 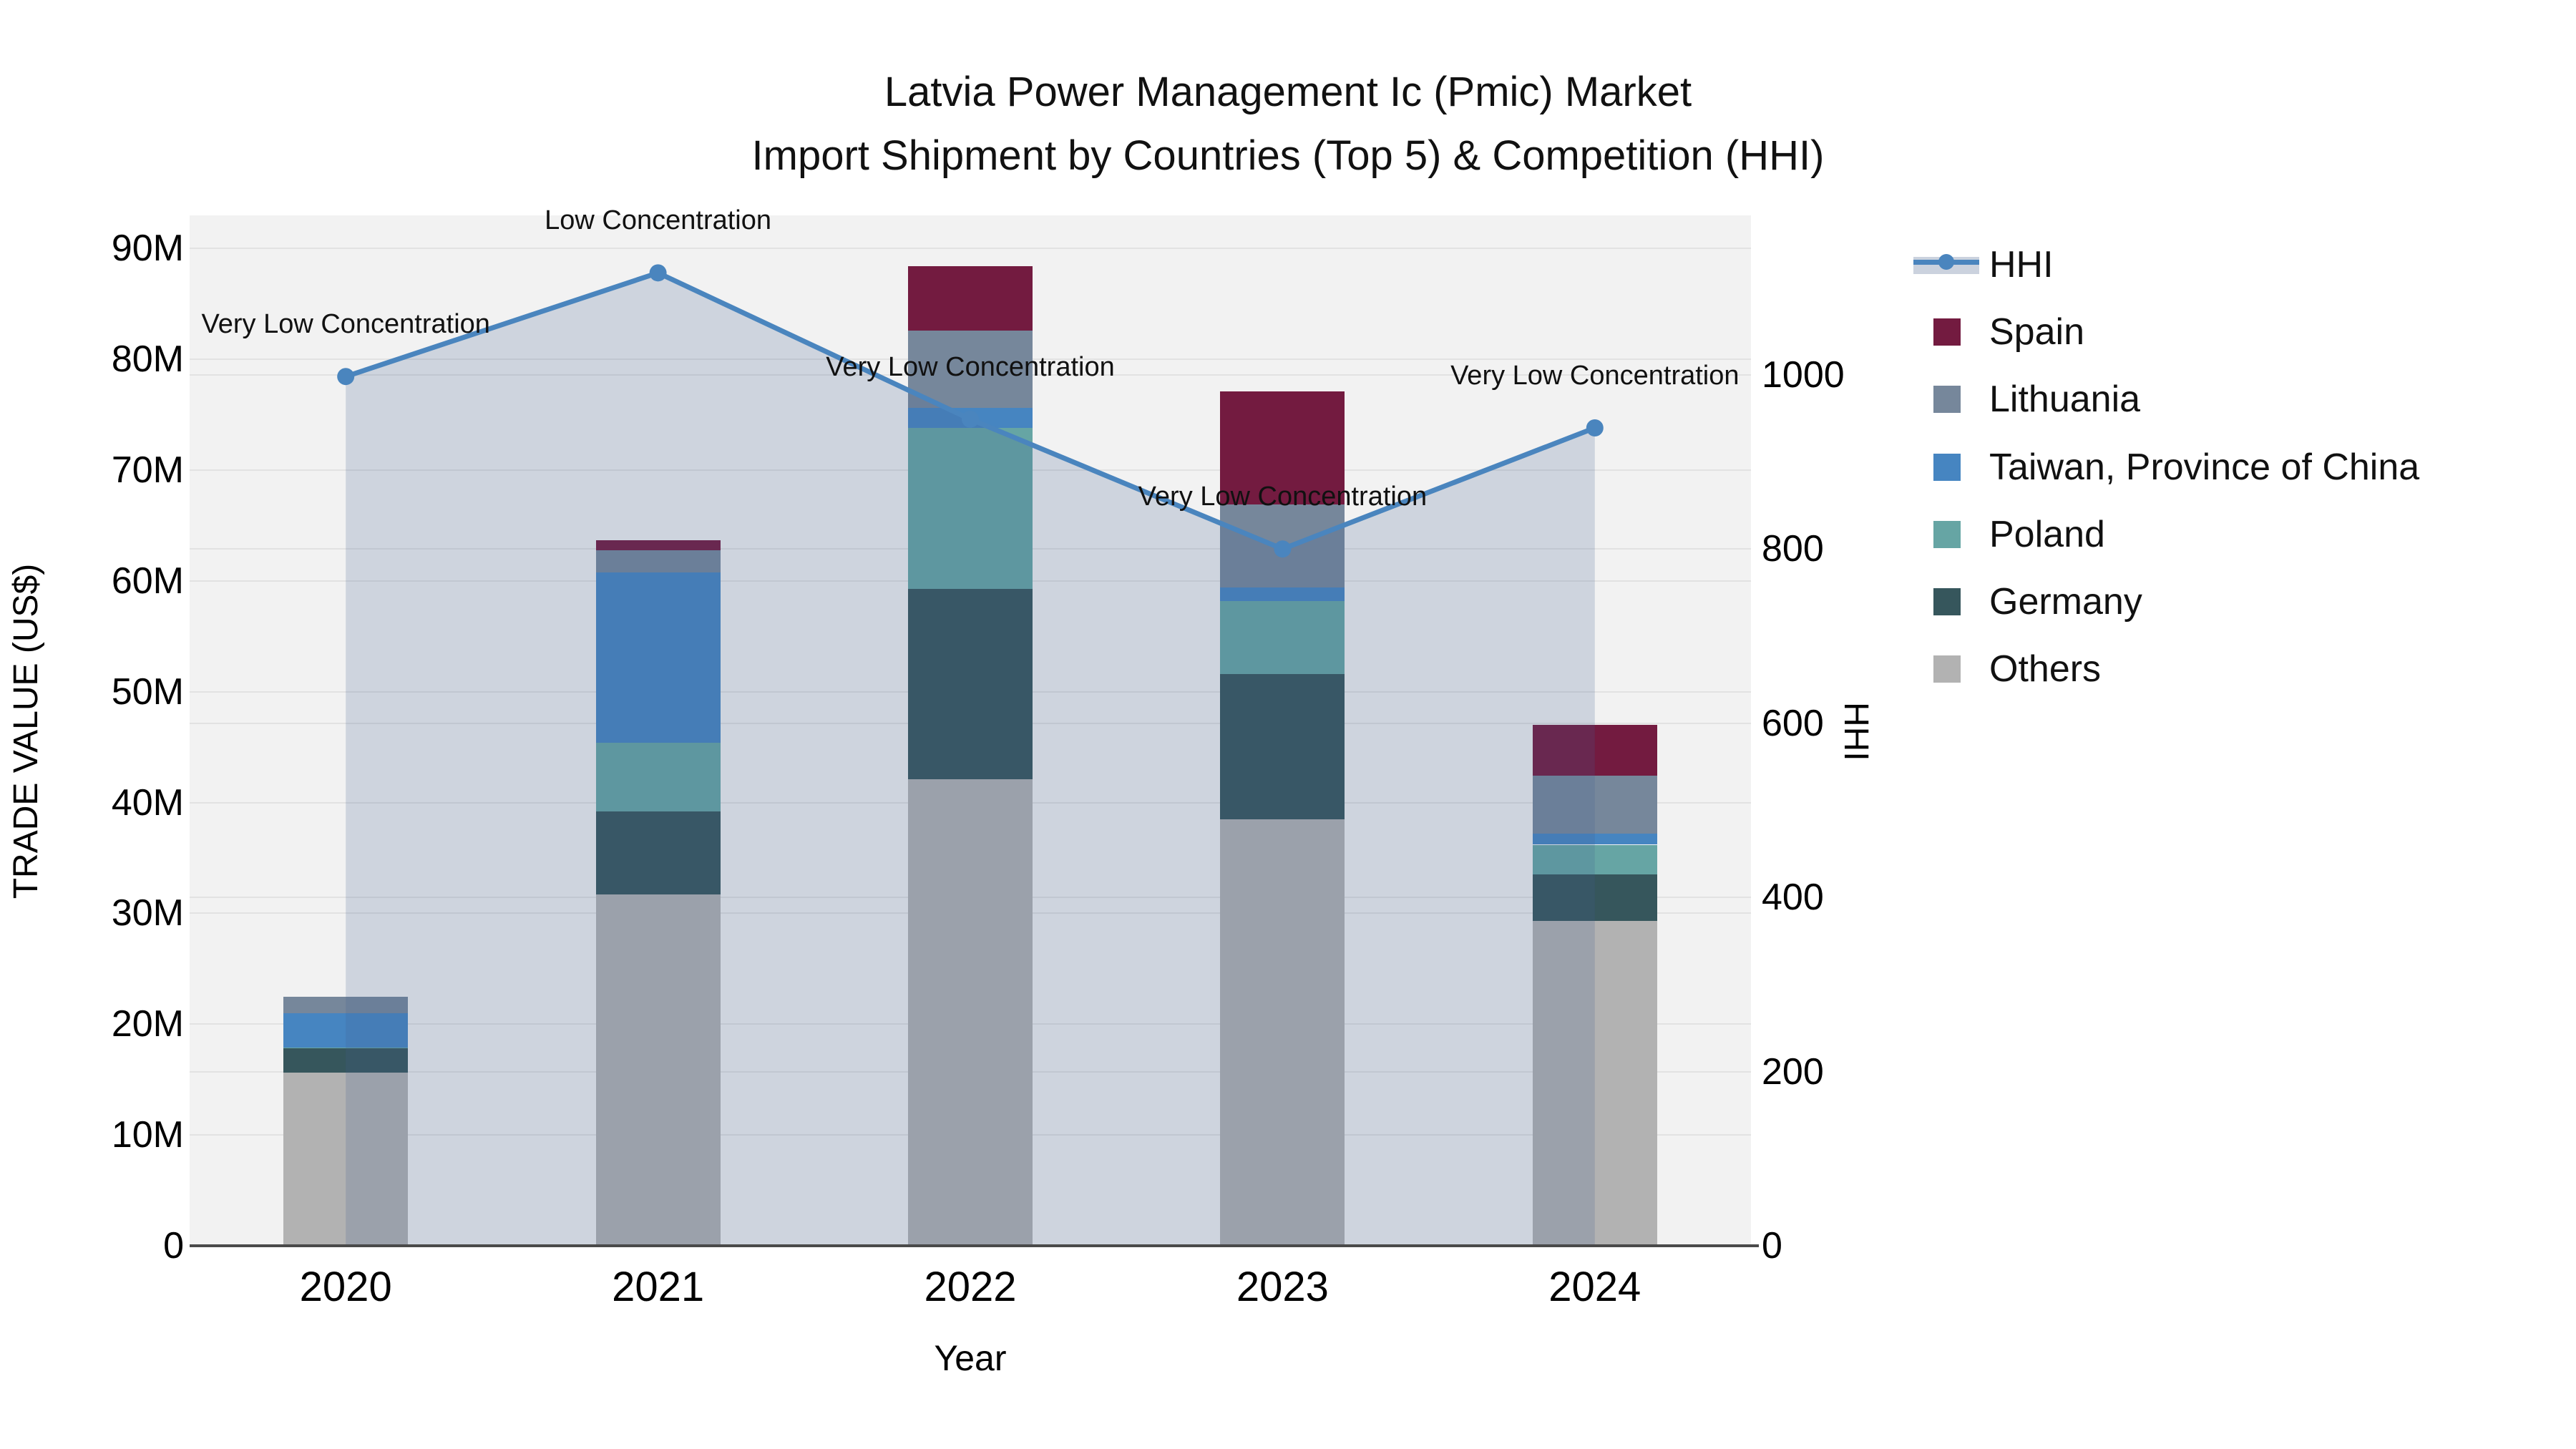 What do you see at coordinates (2065, 400) in the screenshot?
I see `legend-label-lithuania: Lithuania` at bounding box center [2065, 400].